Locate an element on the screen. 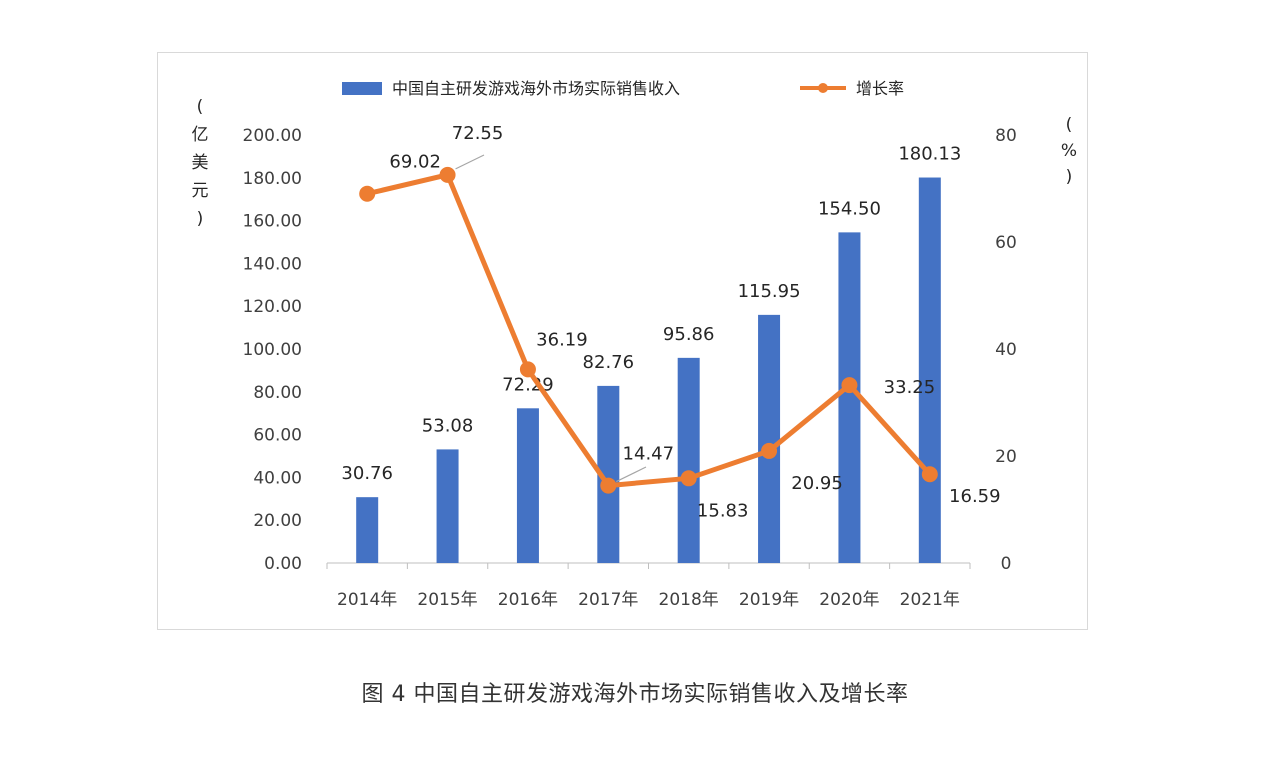 The image size is (1280, 764). growth-rate-point-2015年 is located at coordinates (447, 174).